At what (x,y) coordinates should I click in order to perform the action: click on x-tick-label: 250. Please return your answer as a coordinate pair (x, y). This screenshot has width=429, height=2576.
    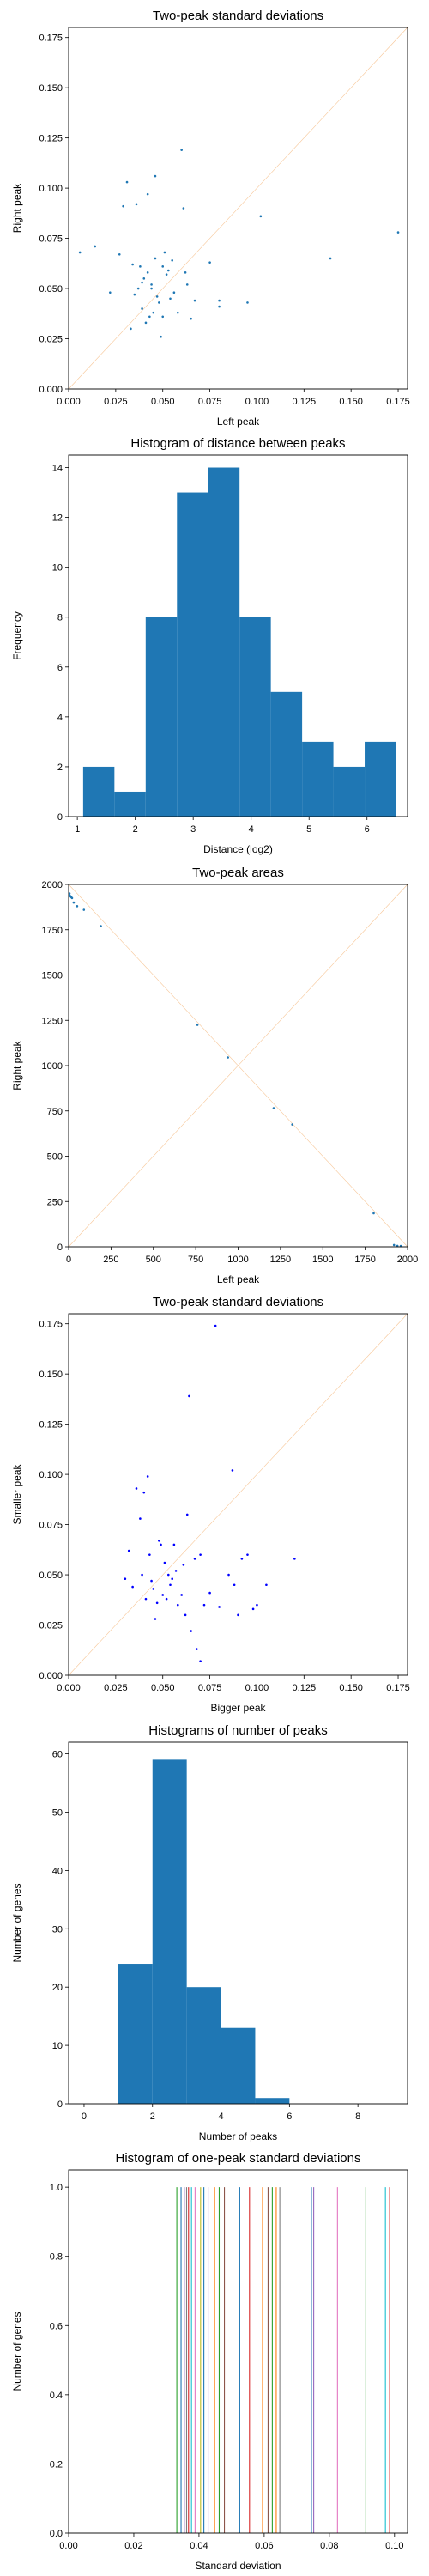
    Looking at the image, I should click on (110, 1260).